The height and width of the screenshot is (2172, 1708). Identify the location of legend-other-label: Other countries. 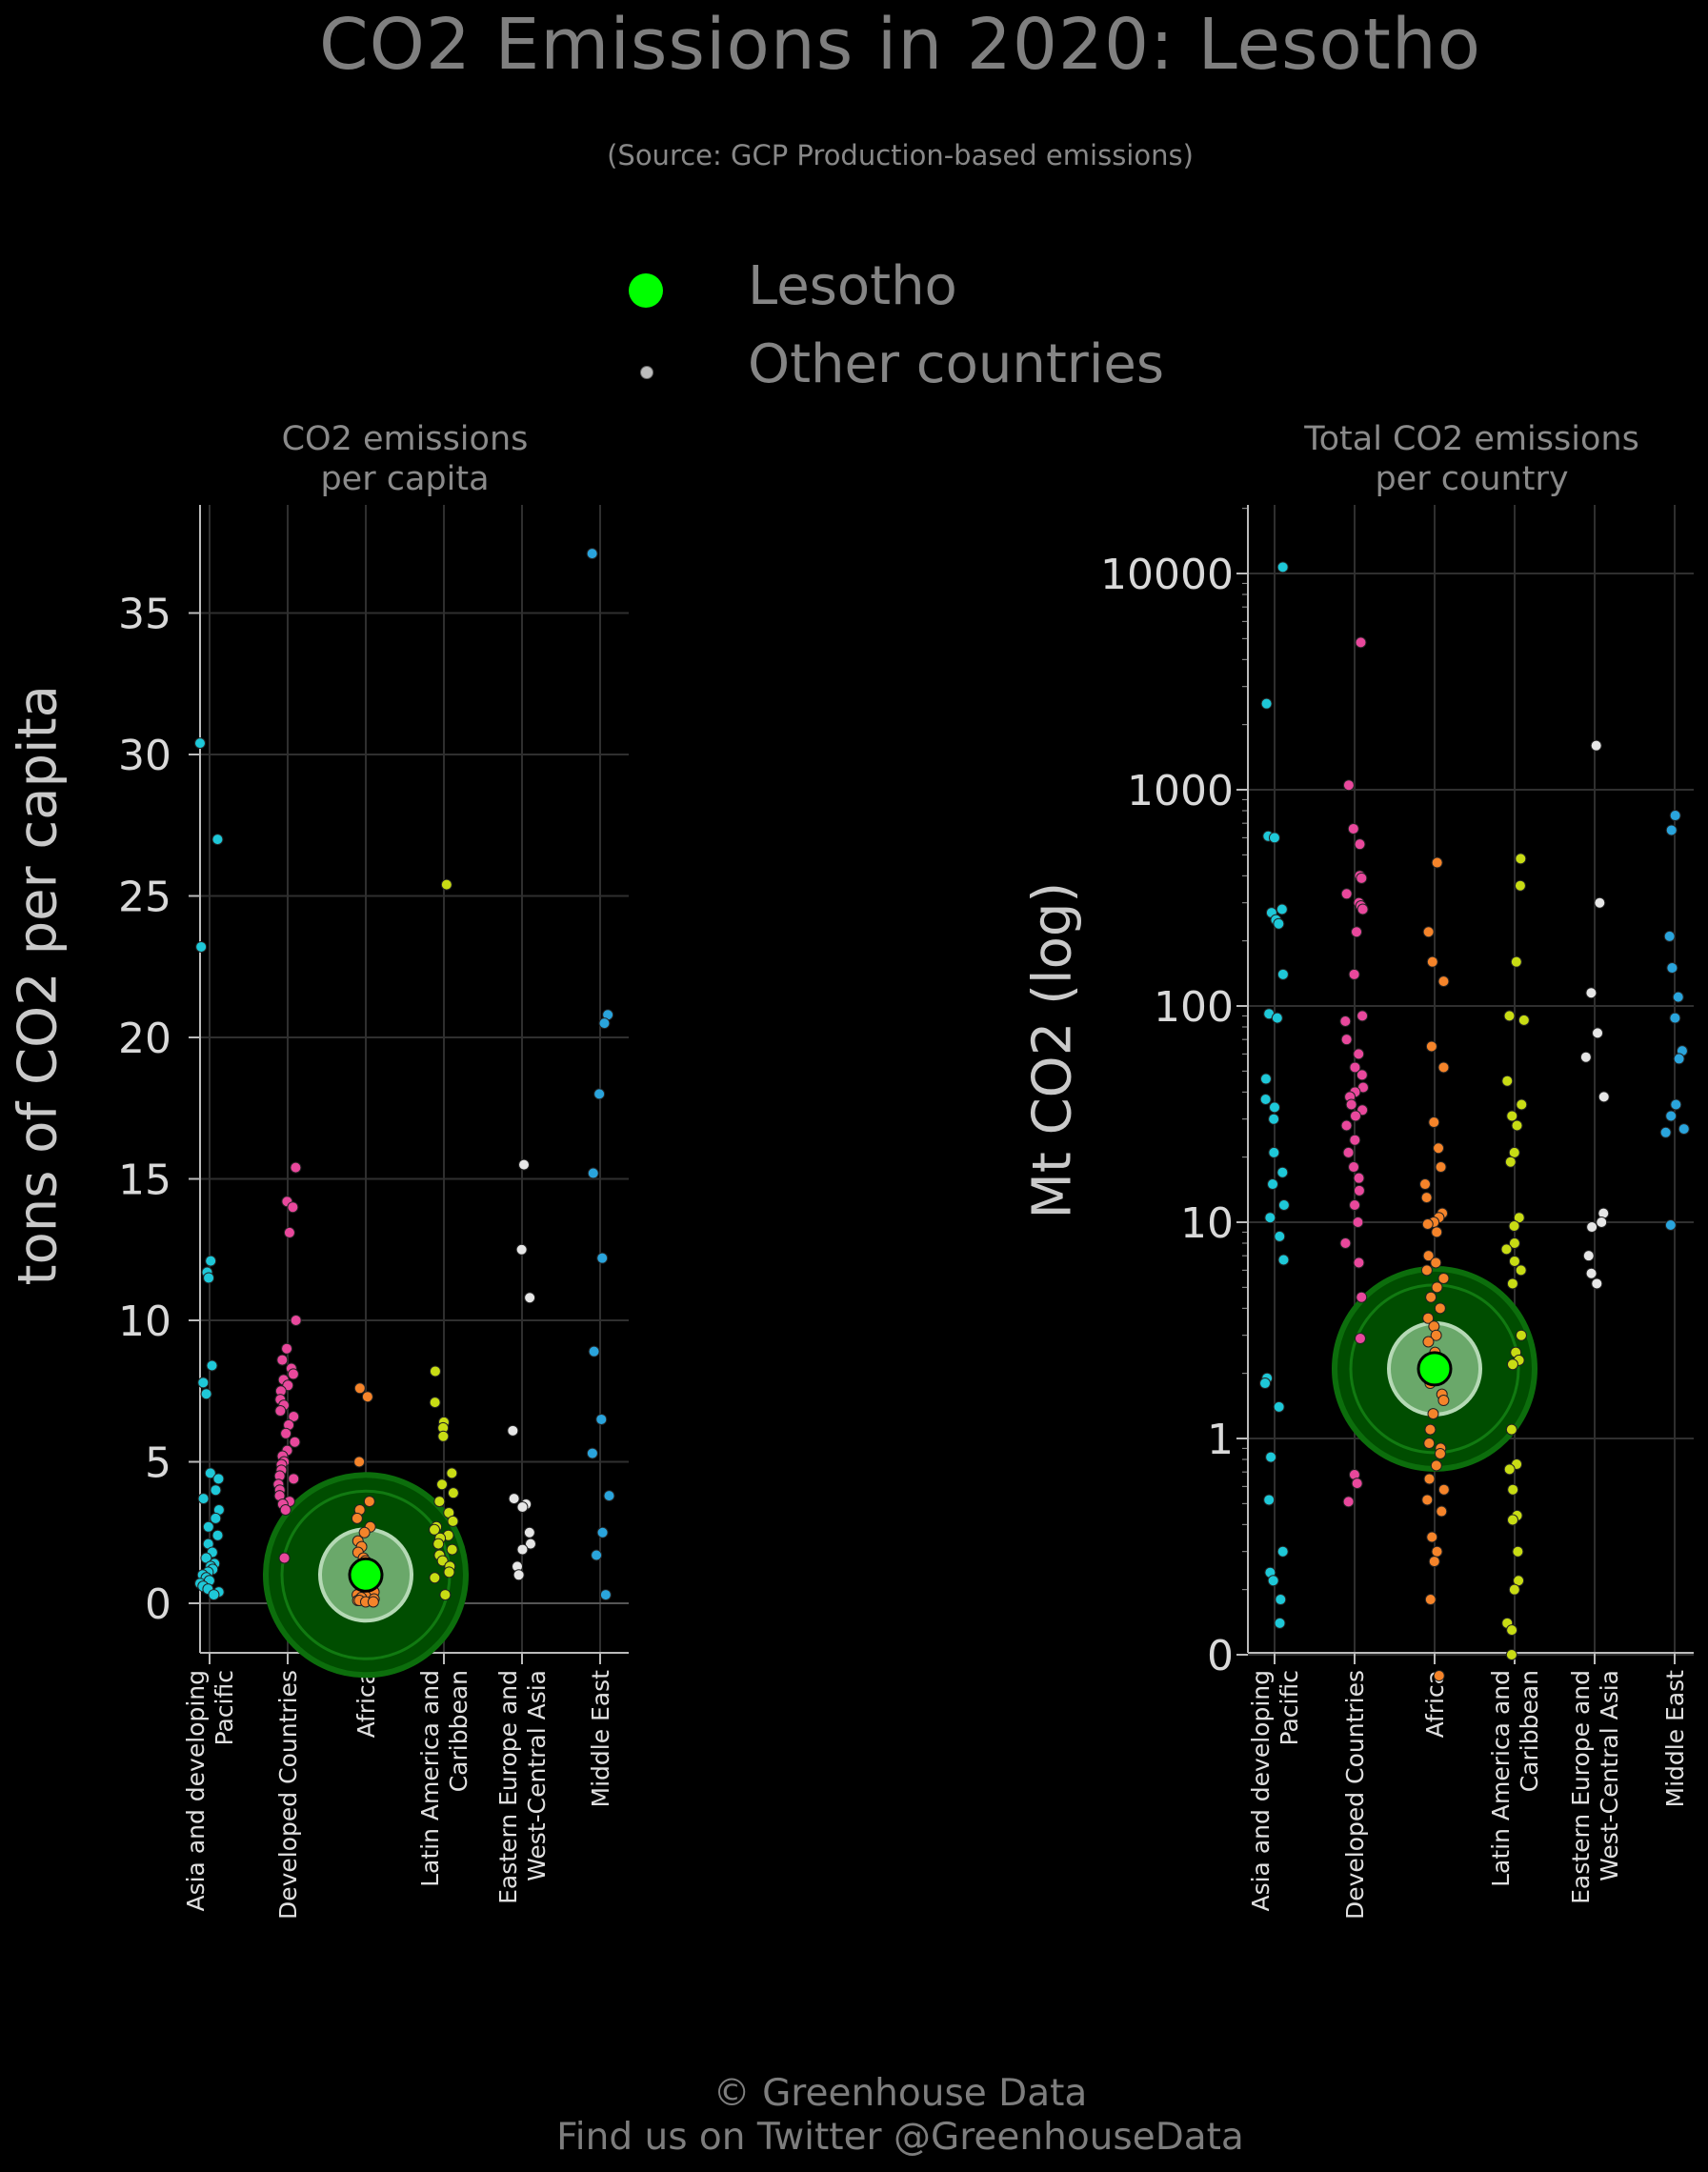
(957, 364).